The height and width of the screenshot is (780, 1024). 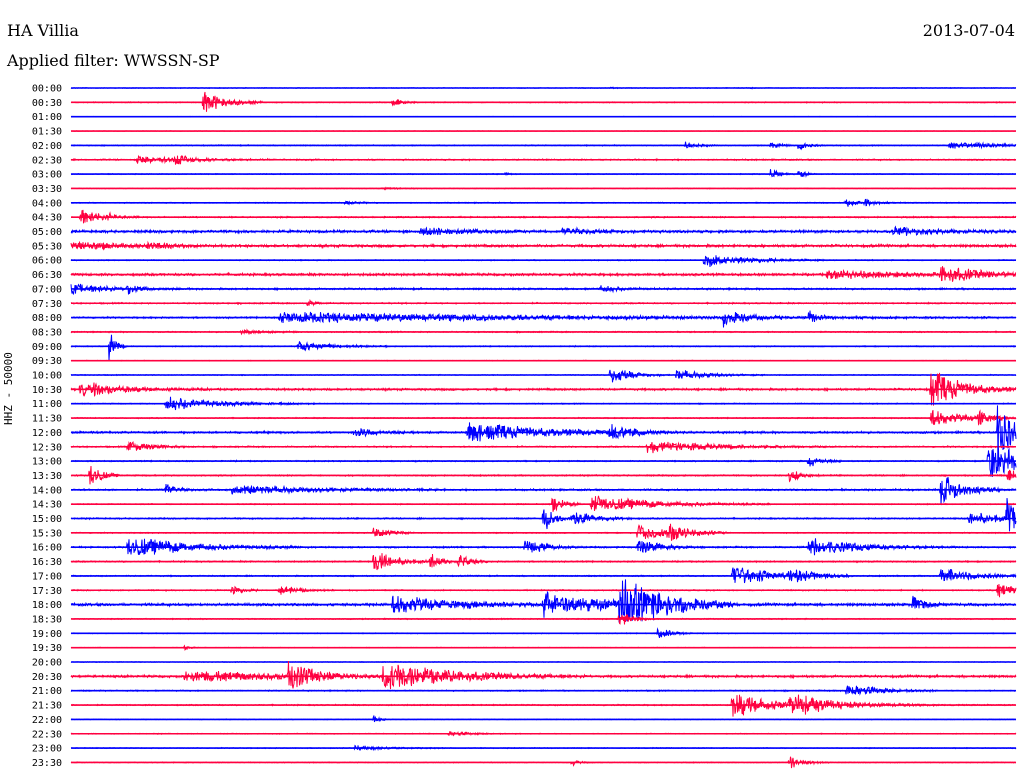 What do you see at coordinates (43, 30) in the screenshot?
I see `station-name: HA Villia` at bounding box center [43, 30].